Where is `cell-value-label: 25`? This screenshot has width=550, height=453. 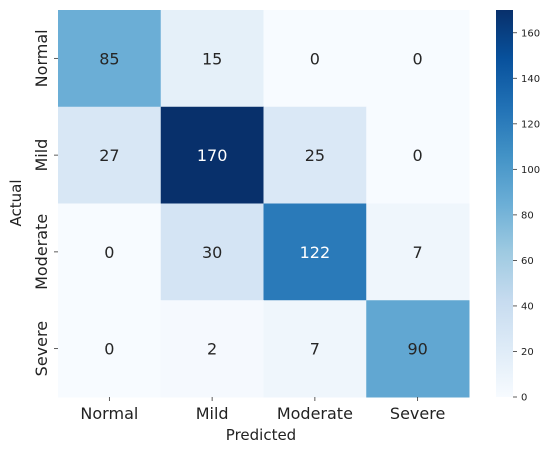 cell-value-label: 25 is located at coordinates (315, 155).